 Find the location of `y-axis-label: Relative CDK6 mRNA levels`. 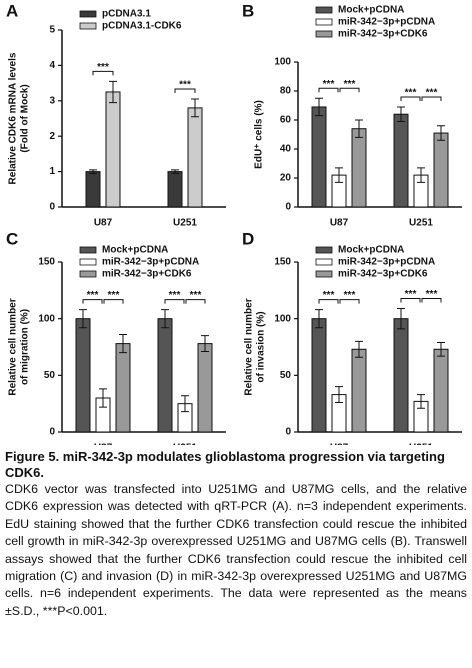

y-axis-label: Relative CDK6 mRNA levels is located at coordinates (13, 118).